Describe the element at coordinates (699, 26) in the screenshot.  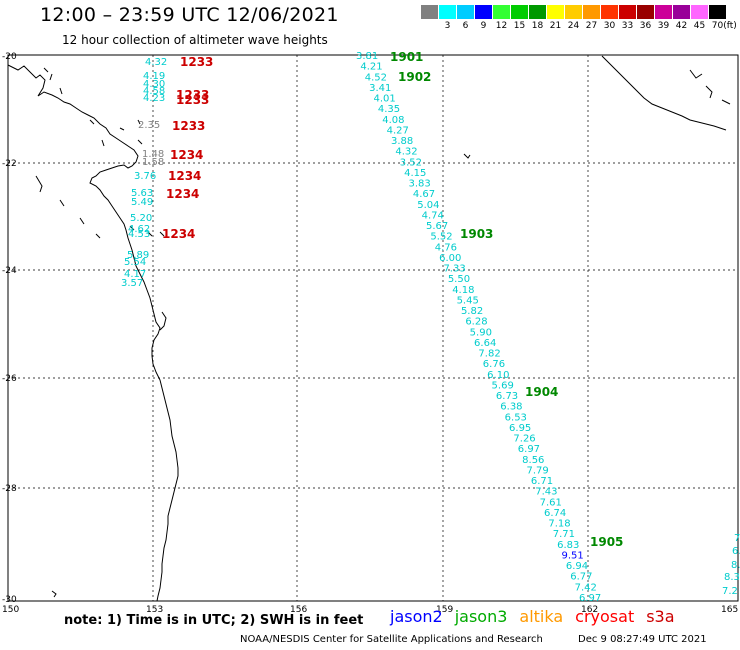
I see `scale-label: 45` at that location.